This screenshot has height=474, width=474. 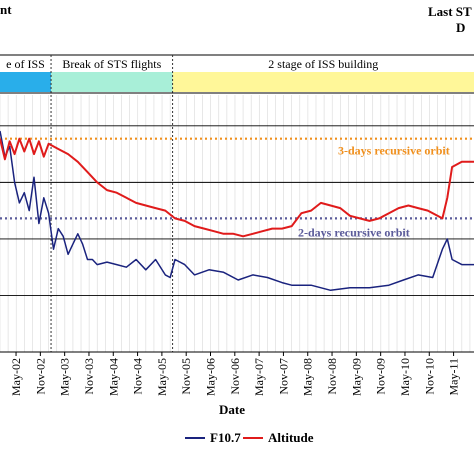 I want to click on x-axis-label: Date, so click(x=232, y=409).